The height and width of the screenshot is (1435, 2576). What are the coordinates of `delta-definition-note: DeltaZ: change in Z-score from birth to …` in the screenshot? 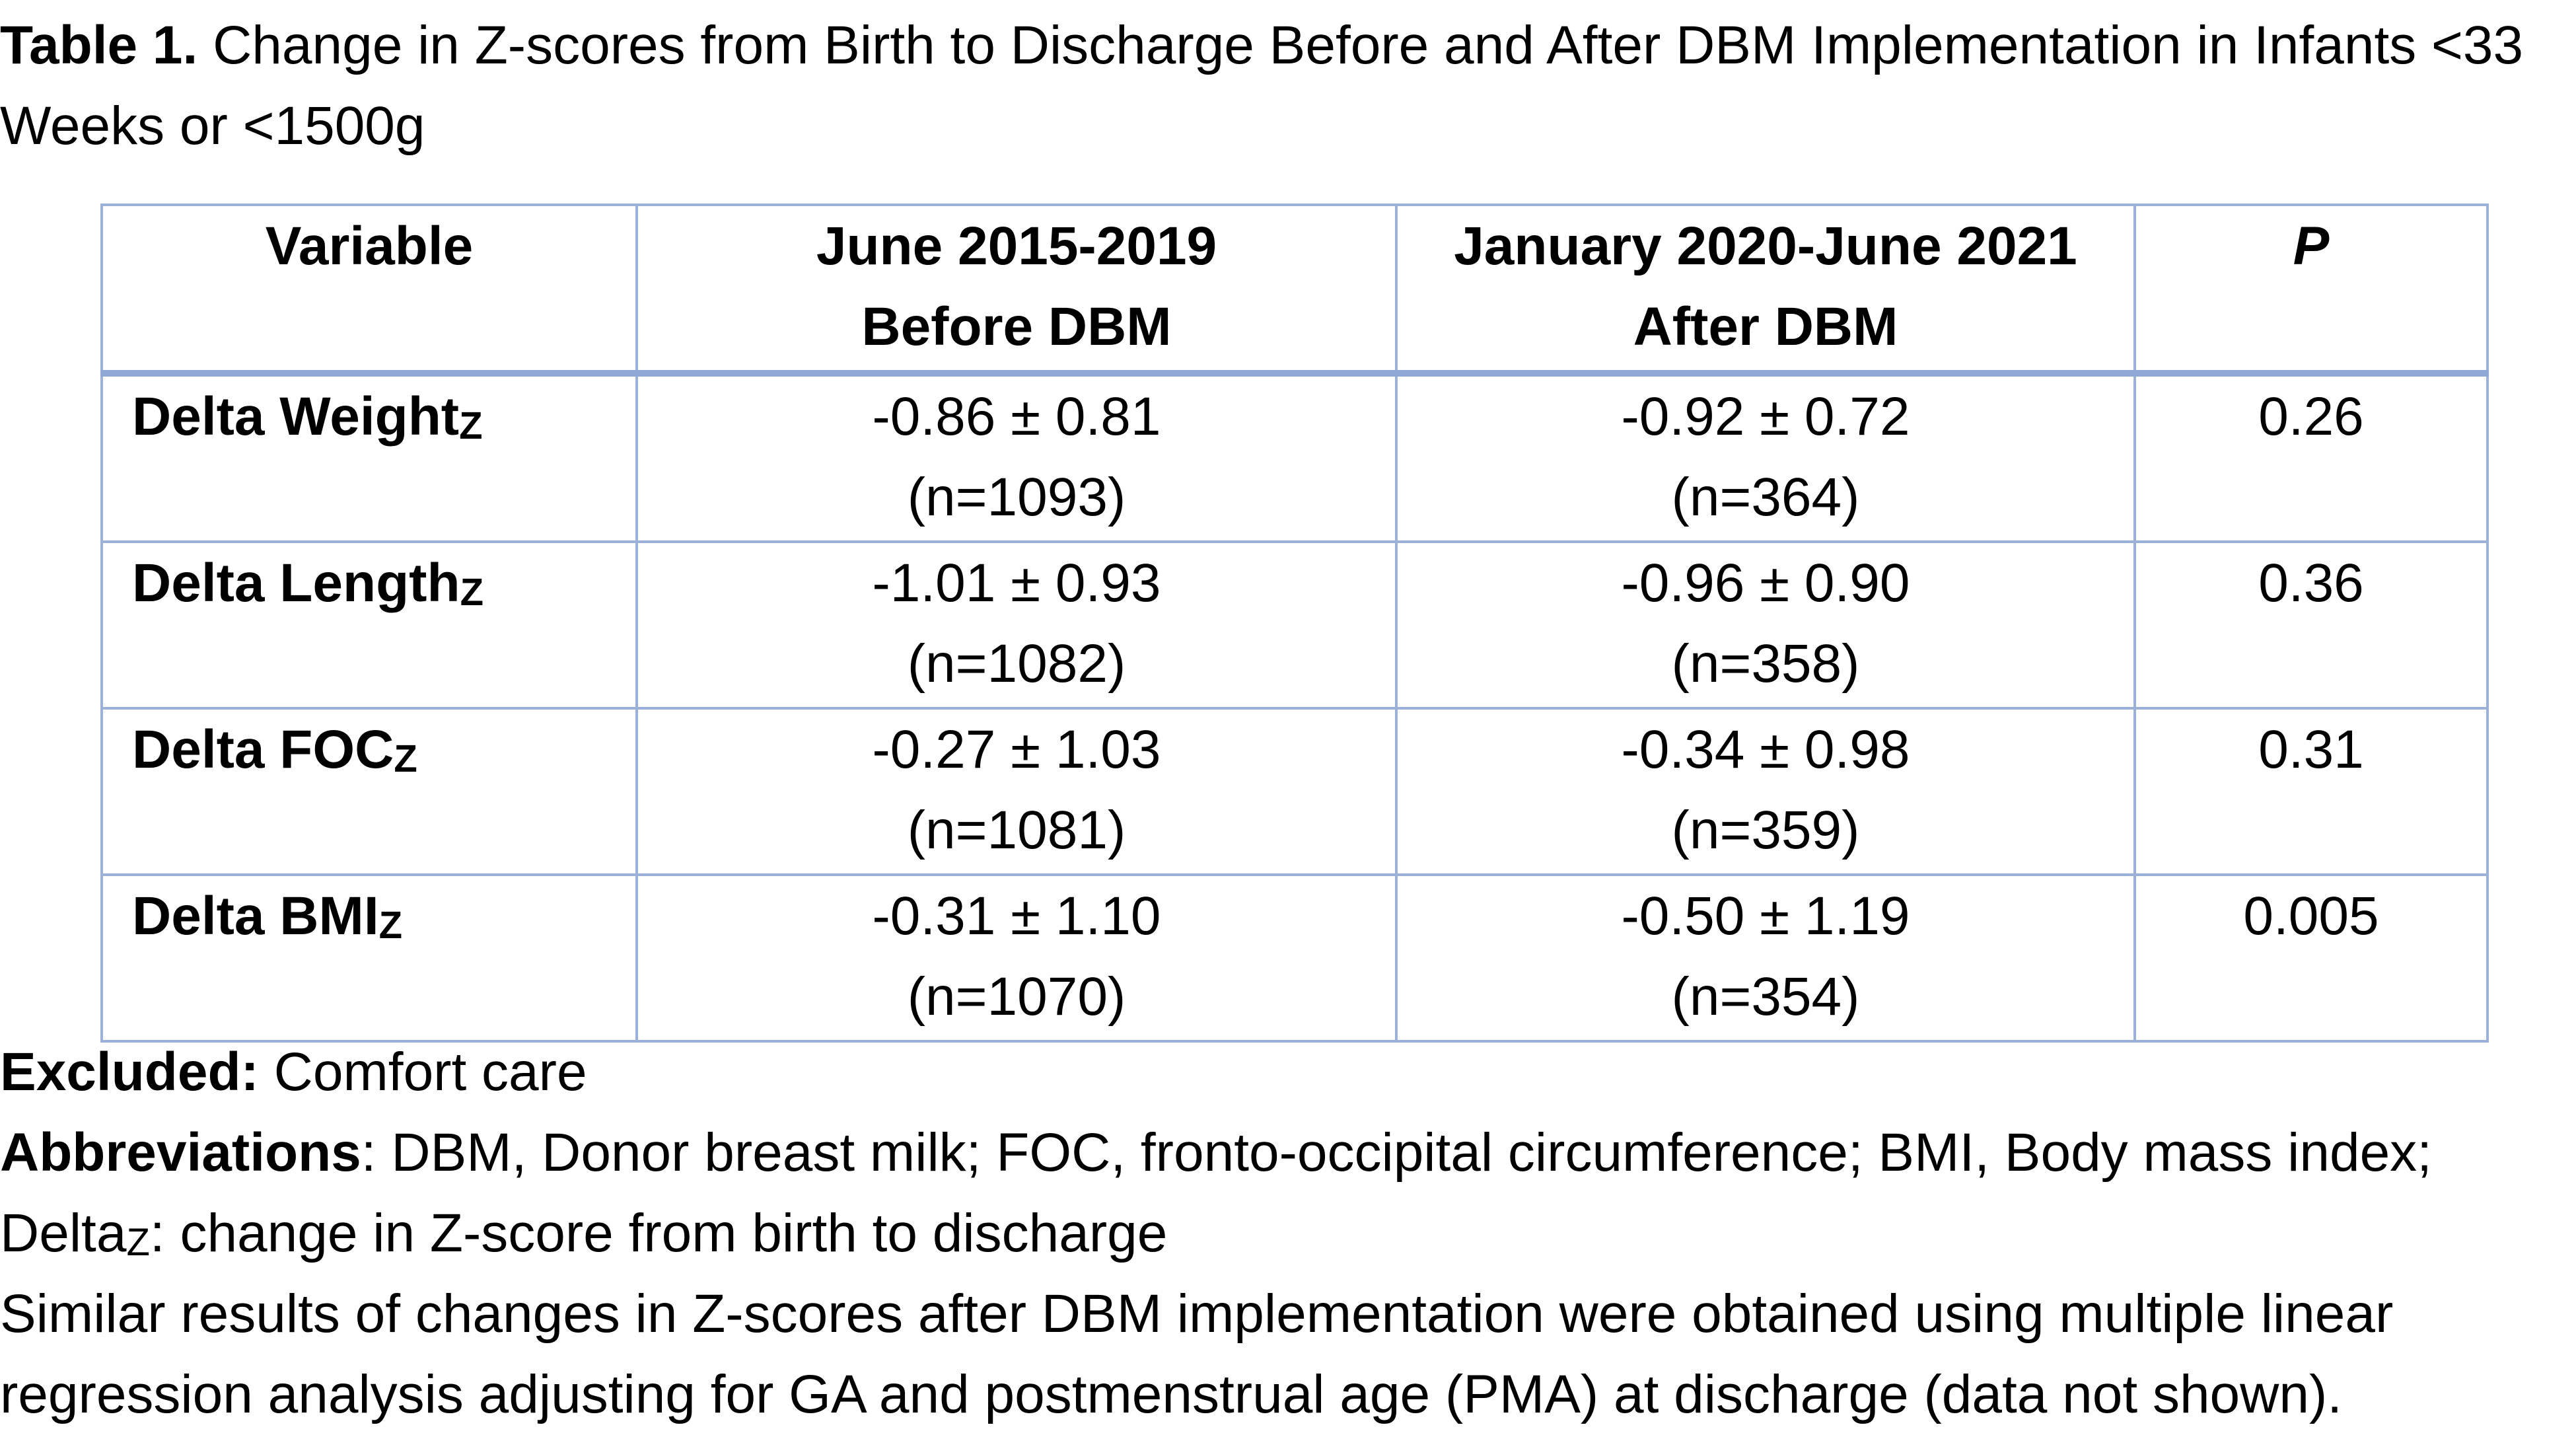 It's located at (1281, 1233).